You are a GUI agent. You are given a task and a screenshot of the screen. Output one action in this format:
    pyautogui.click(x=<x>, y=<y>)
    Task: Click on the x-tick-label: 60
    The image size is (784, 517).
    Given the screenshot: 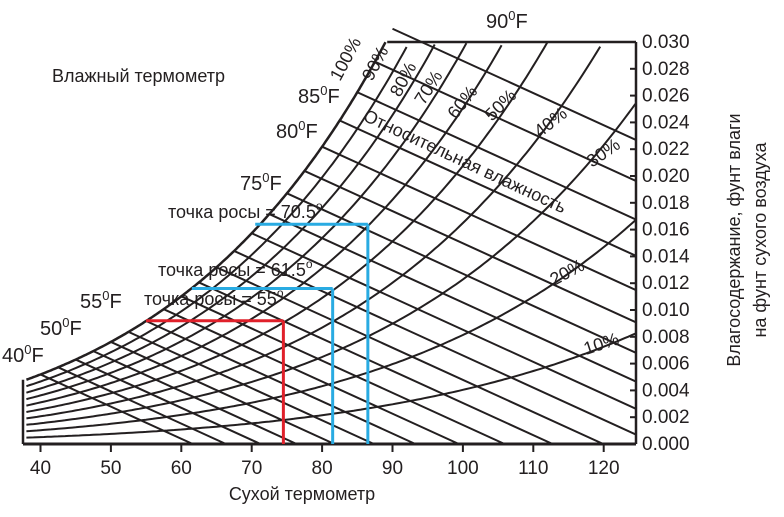 What is the action you would take?
    pyautogui.click(x=181, y=468)
    